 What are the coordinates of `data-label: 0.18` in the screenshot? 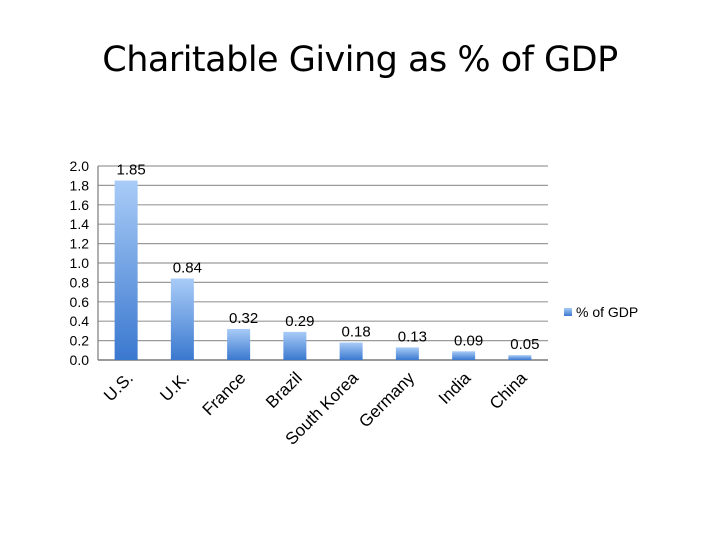 It's located at (356, 332).